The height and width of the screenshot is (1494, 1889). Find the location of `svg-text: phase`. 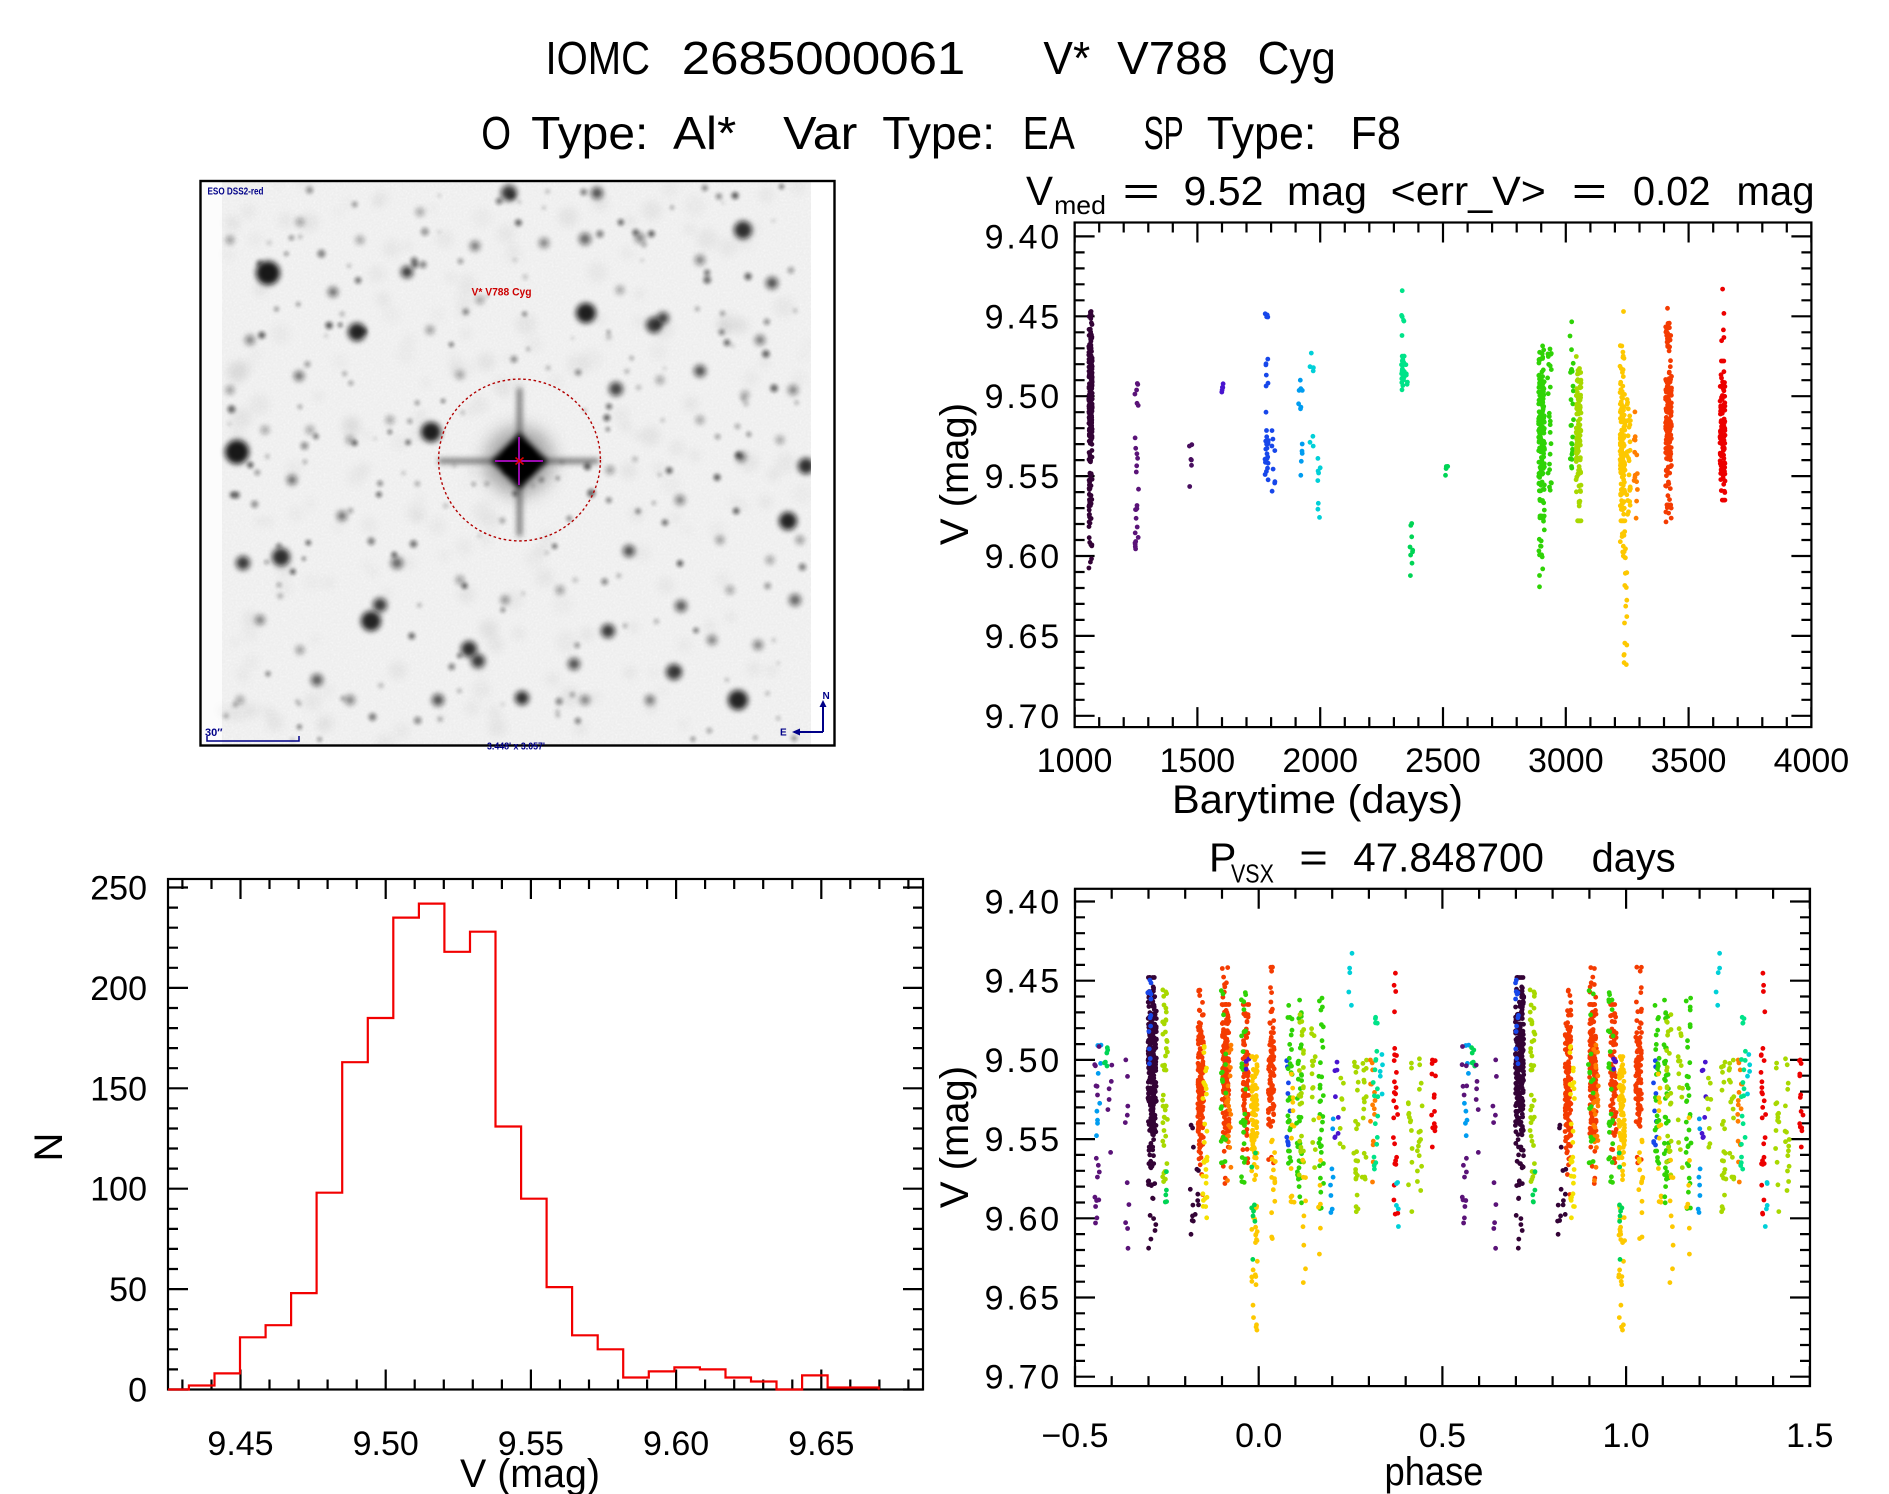

svg-text: phase is located at coordinates (1434, 1472).